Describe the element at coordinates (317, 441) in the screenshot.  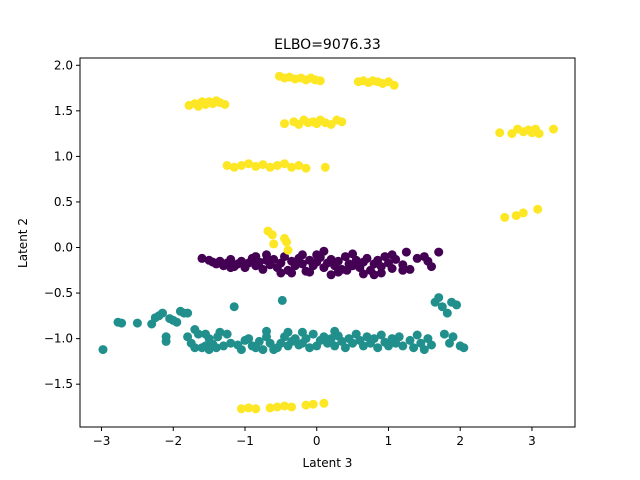
I see `x-tick-label: 0` at that location.